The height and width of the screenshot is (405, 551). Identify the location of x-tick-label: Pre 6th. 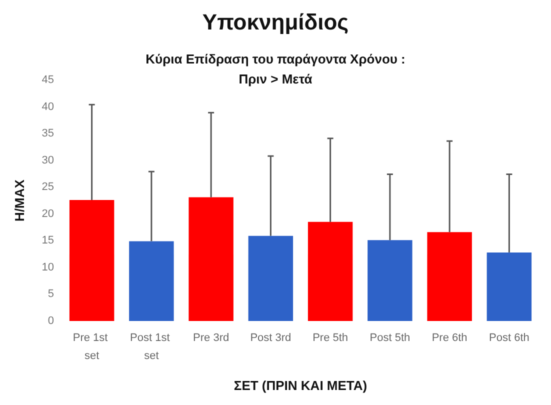
(450, 338).